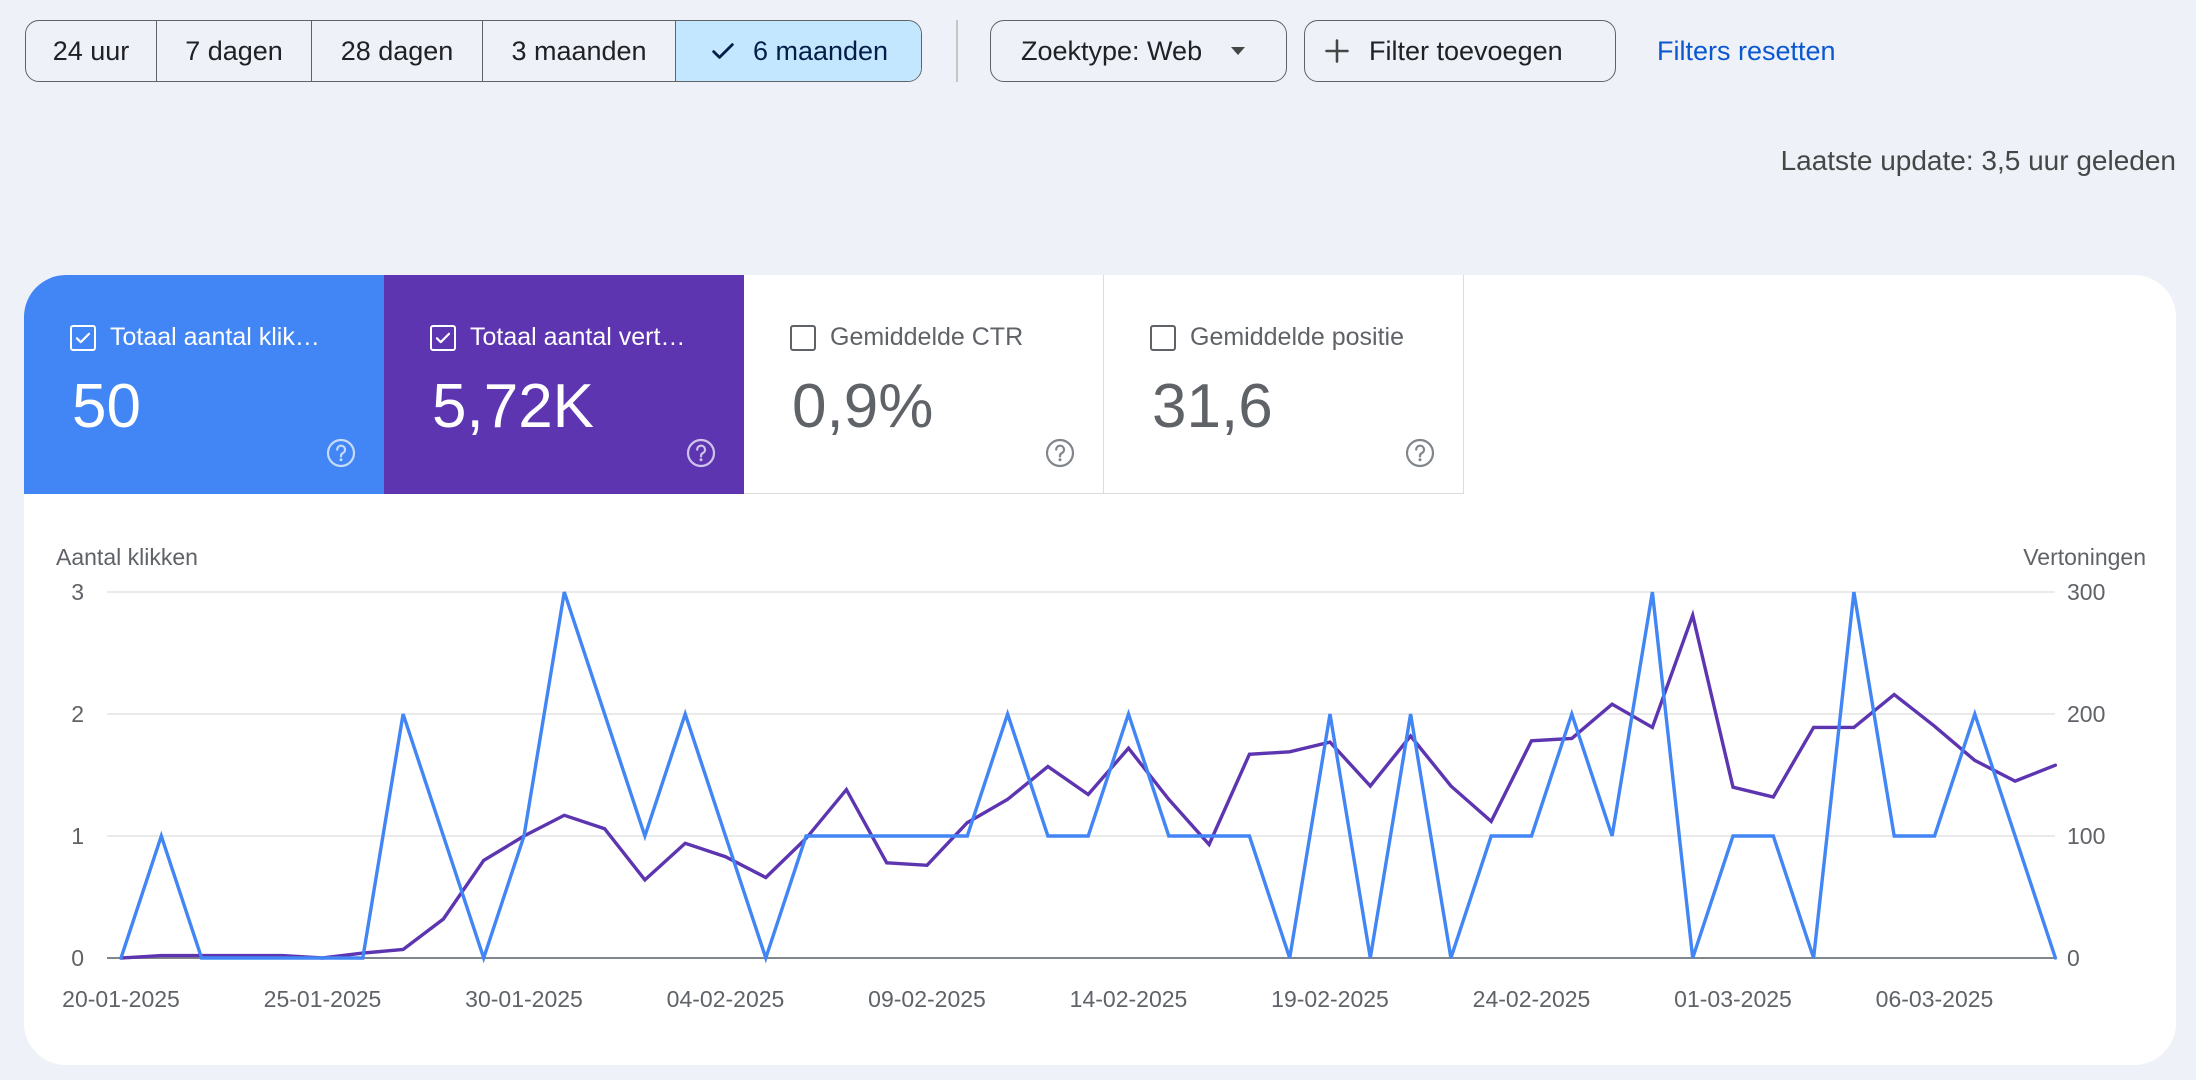 This screenshot has width=2196, height=1080. I want to click on x-tick-label: 06-03-2025, so click(1935, 999).